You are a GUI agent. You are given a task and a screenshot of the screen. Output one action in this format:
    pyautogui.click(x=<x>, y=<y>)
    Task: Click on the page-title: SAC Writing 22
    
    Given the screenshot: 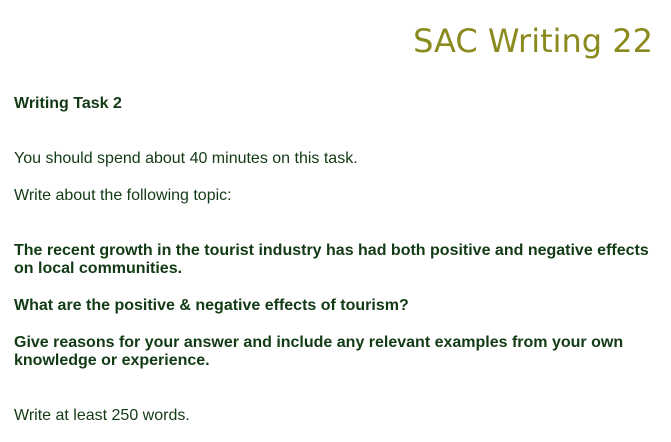 What is the action you would take?
    pyautogui.click(x=533, y=41)
    